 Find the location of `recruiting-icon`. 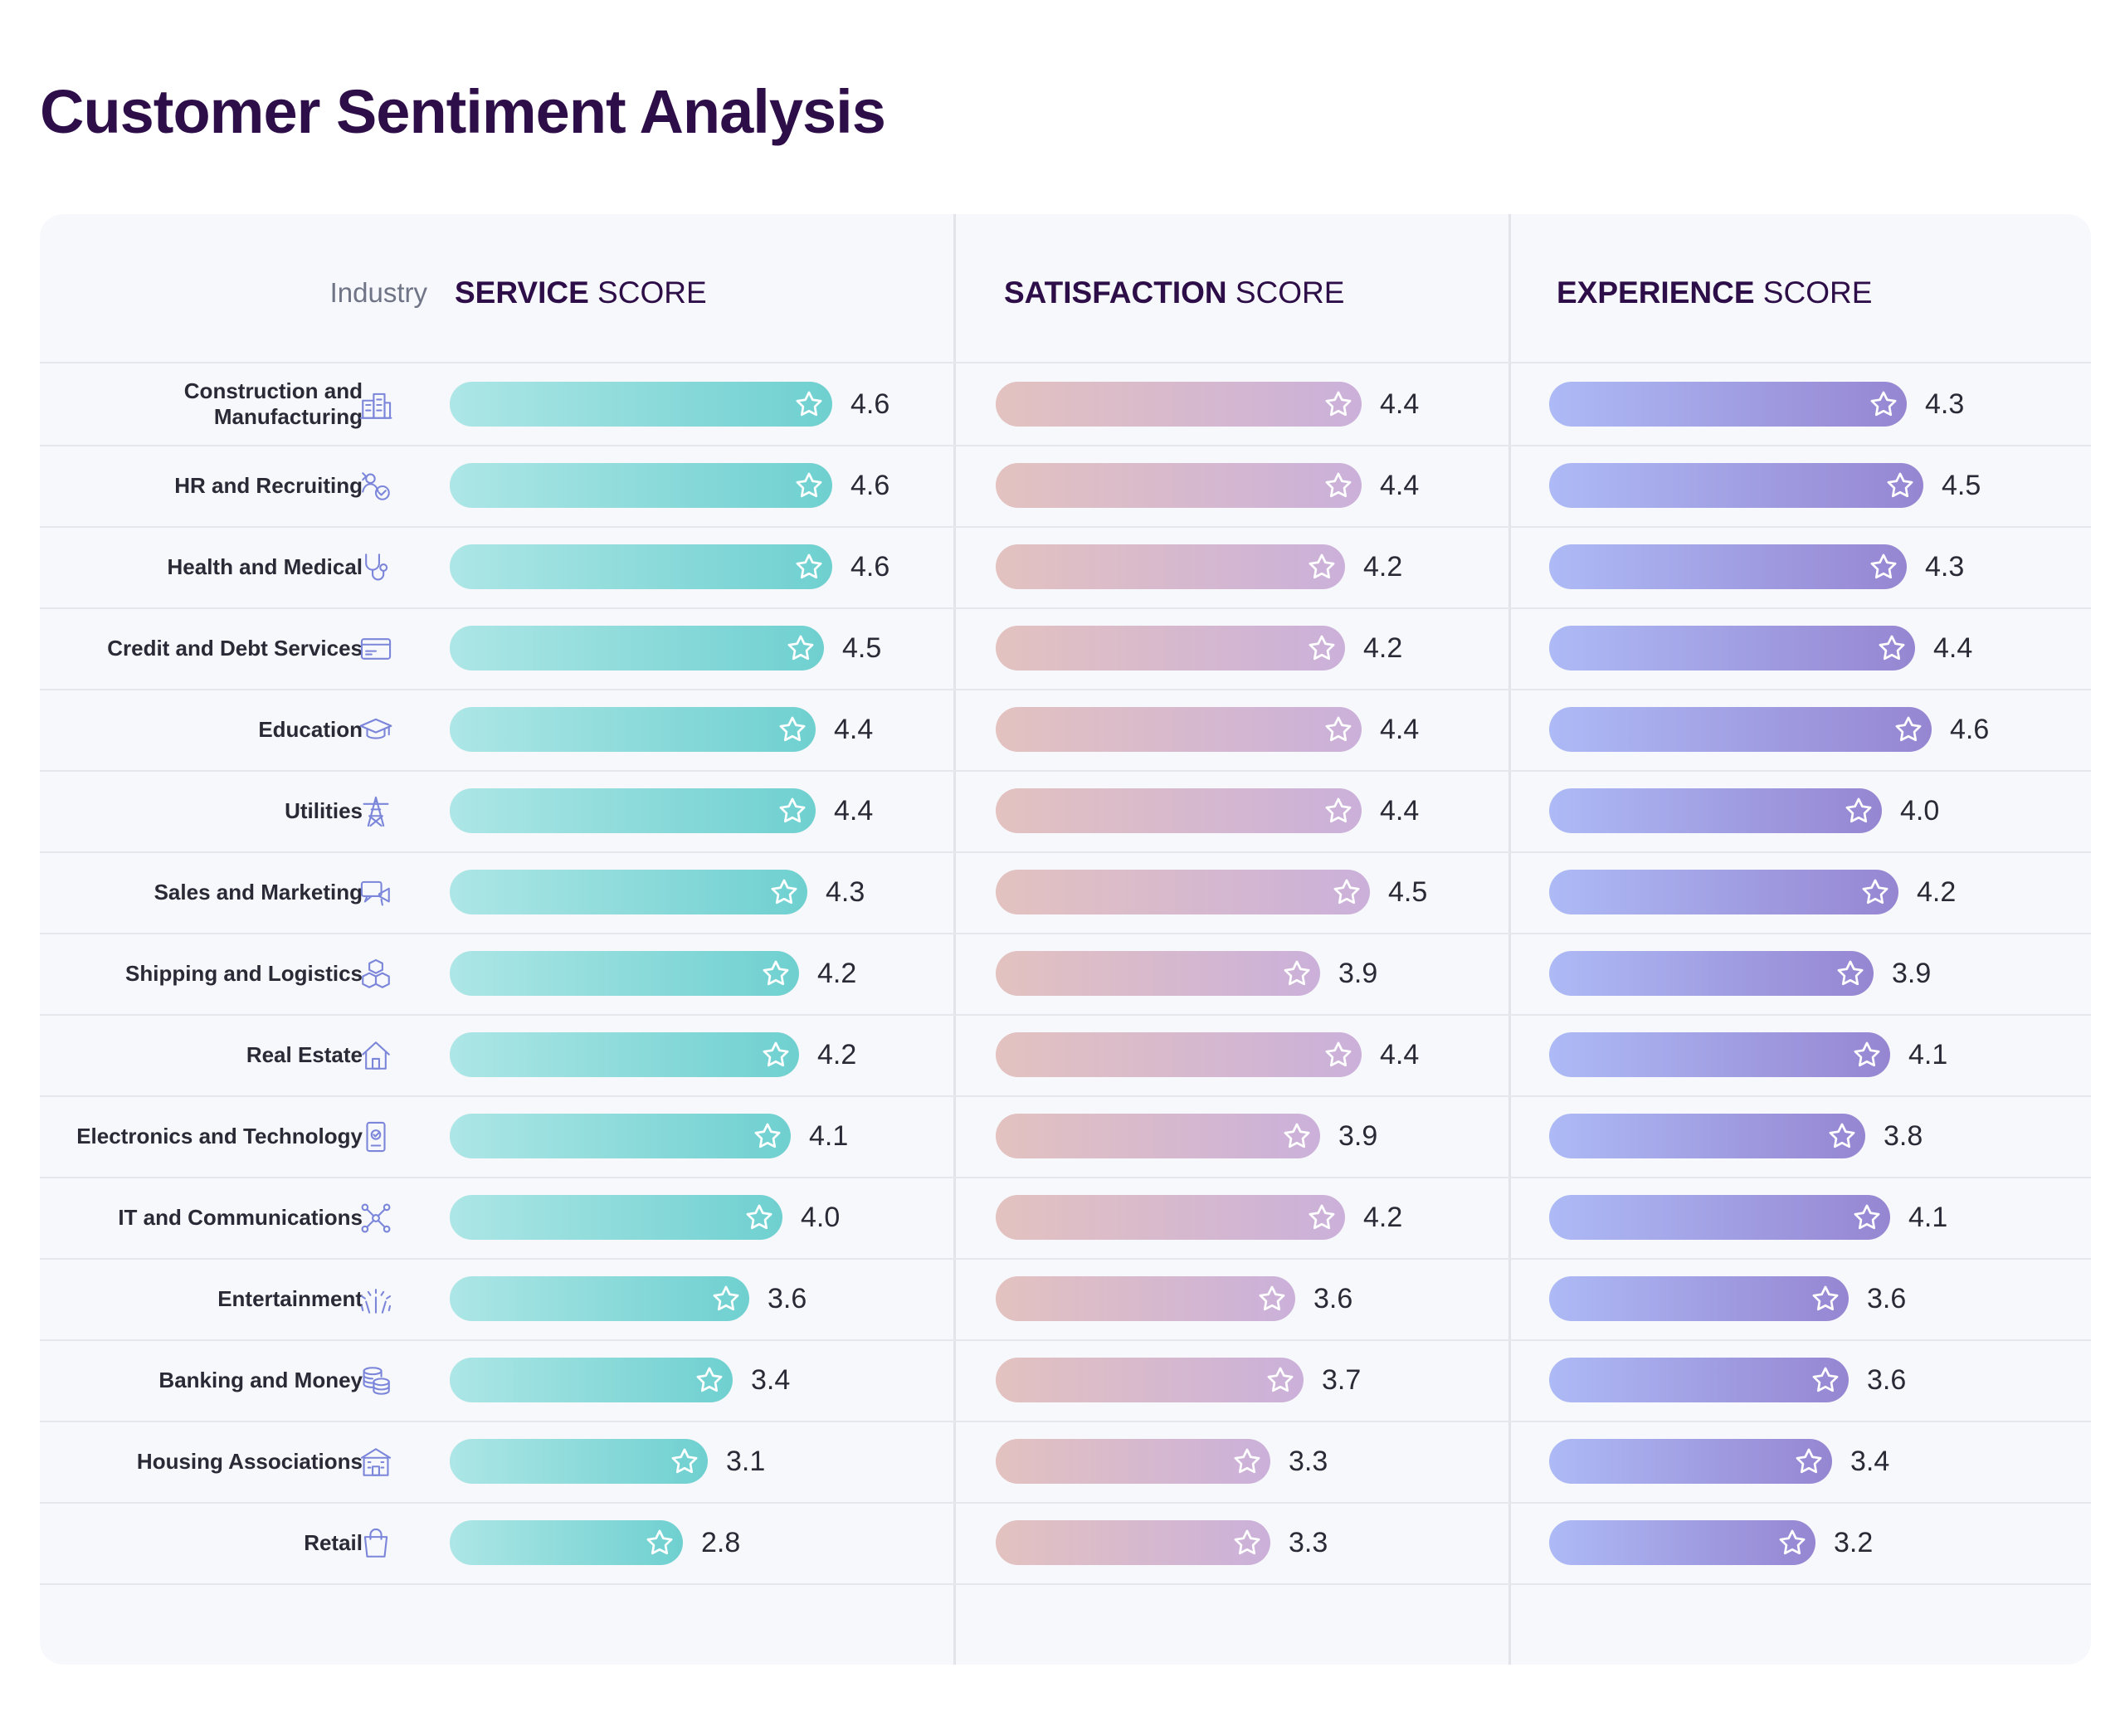

recruiting-icon is located at coordinates (375, 486).